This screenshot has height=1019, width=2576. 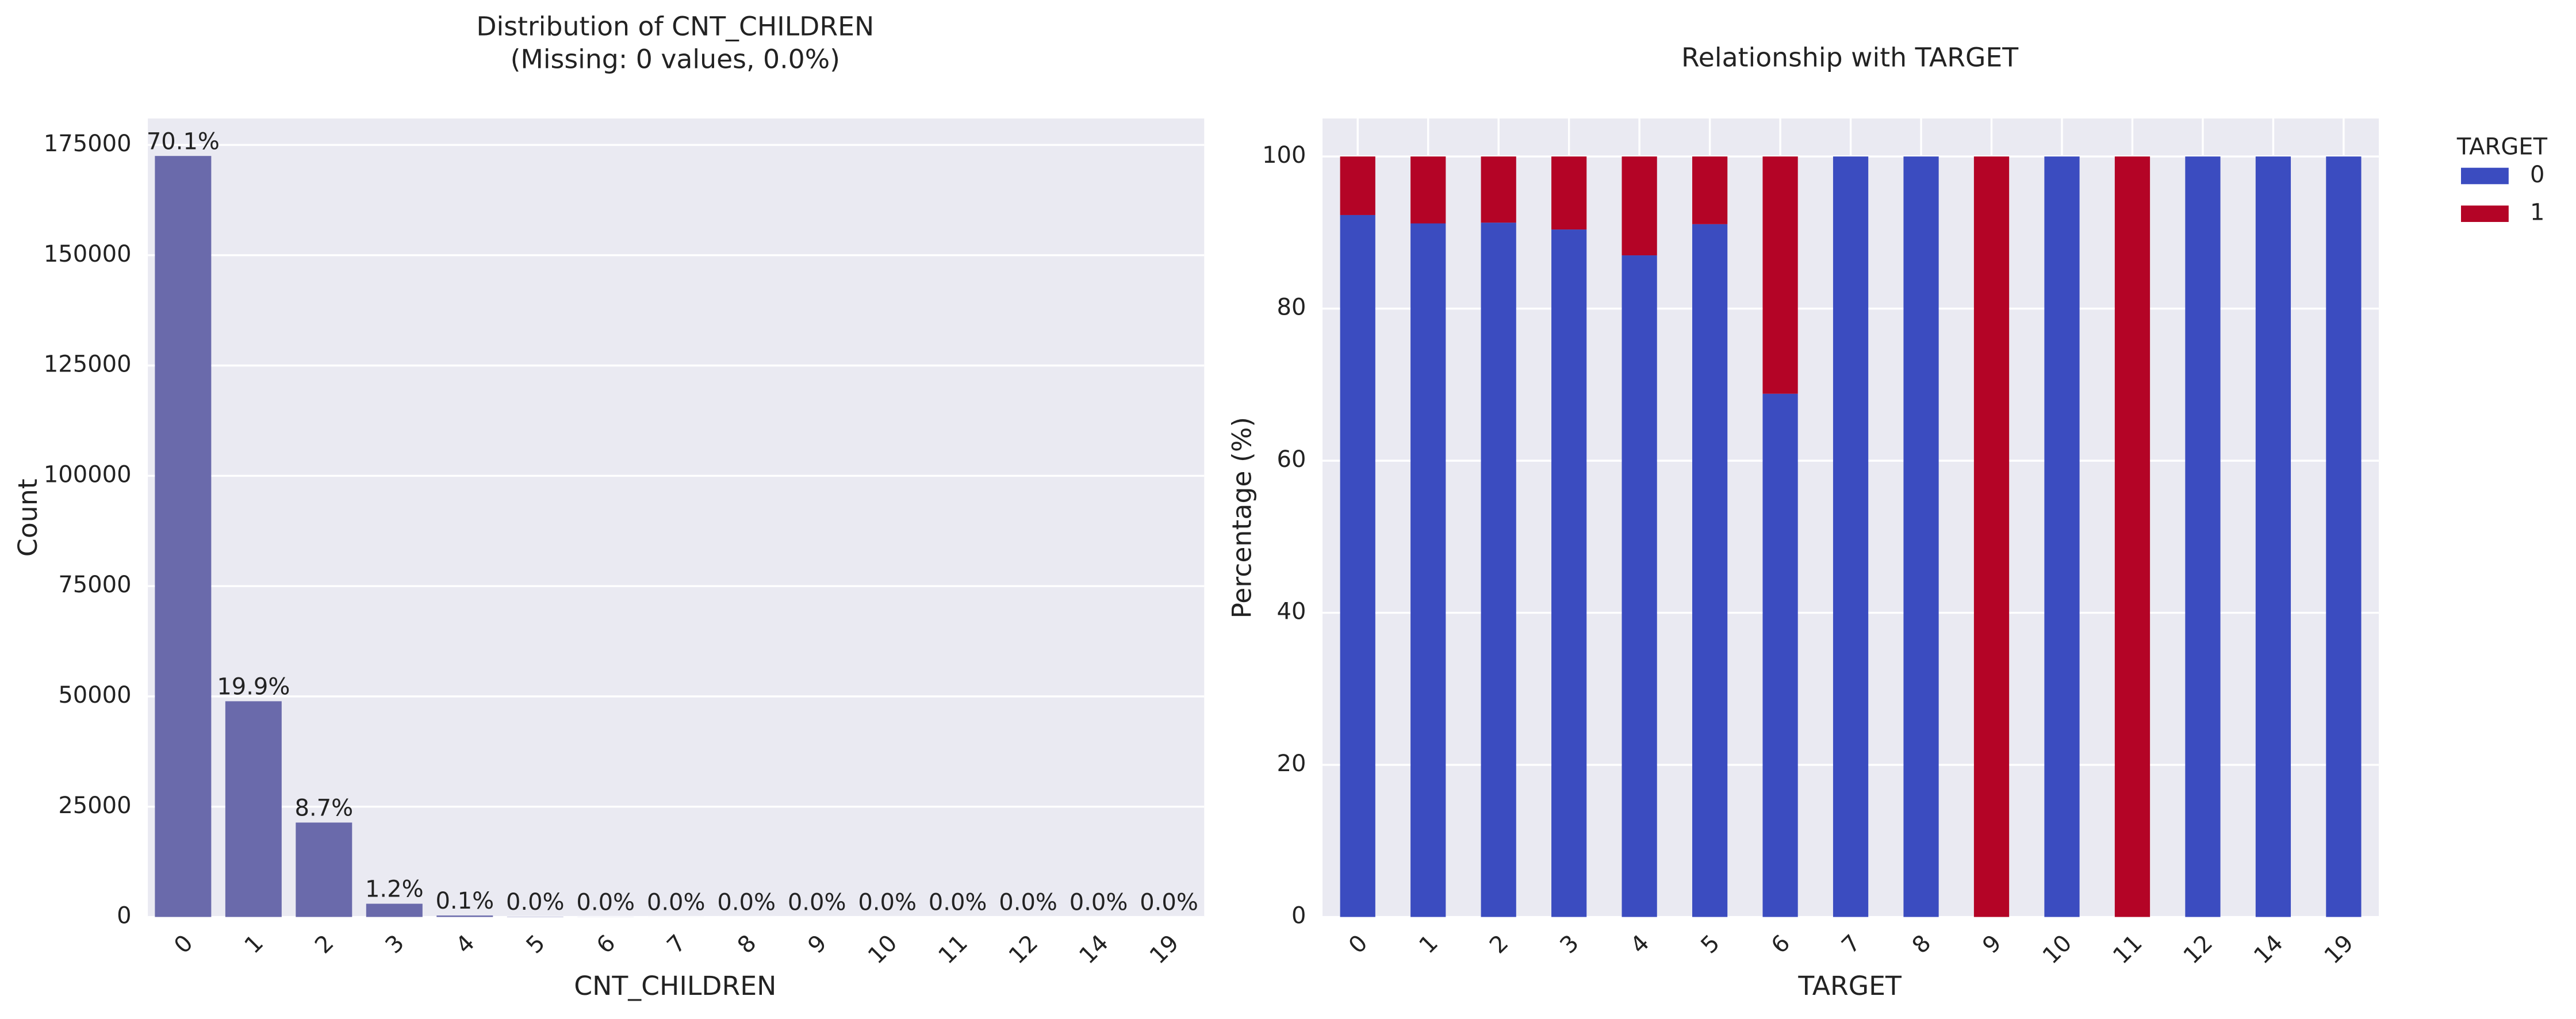 What do you see at coordinates (1850, 58) in the screenshot?
I see `chart-title: Relationship with TARGET` at bounding box center [1850, 58].